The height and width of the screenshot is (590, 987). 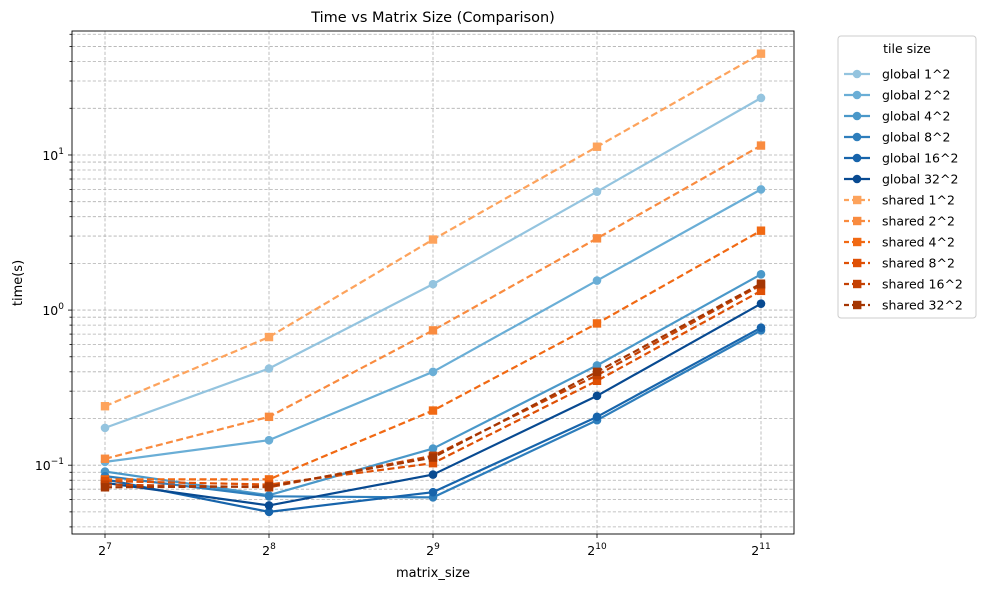 I want to click on y-axis-label: time(s), so click(x=18, y=283).